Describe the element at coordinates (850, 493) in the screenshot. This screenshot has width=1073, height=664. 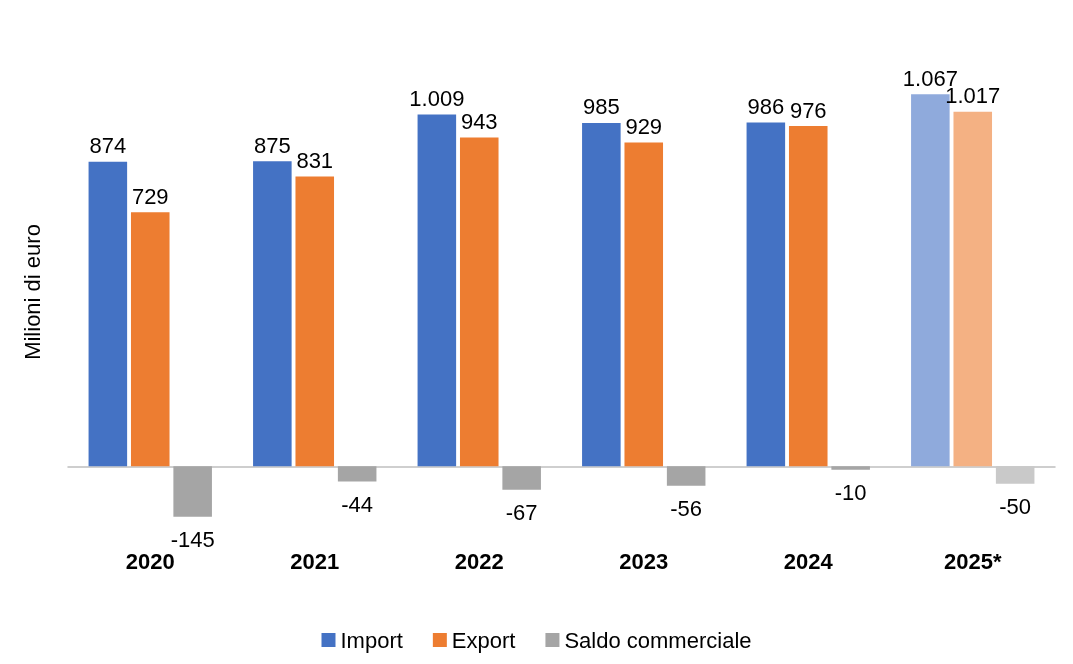
I see `data-label: -10` at that location.